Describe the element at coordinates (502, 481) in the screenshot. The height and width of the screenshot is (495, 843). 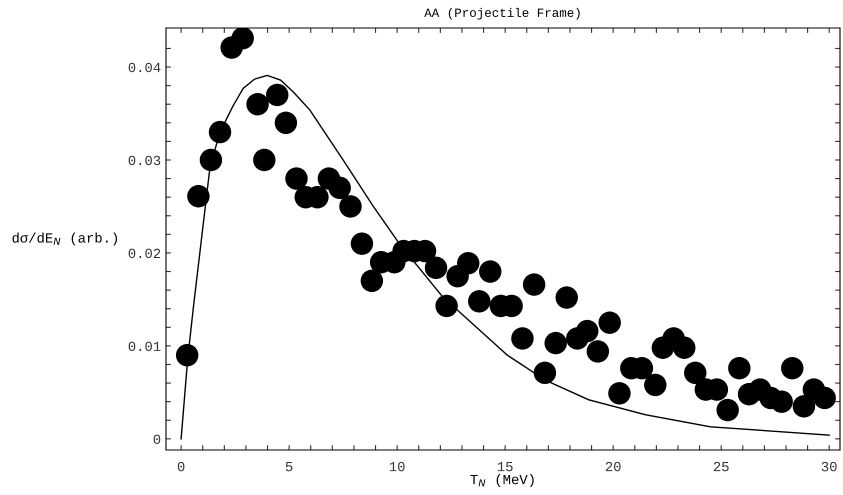
I see `x-axis-title: T$_{N}$ (MeV)` at that location.